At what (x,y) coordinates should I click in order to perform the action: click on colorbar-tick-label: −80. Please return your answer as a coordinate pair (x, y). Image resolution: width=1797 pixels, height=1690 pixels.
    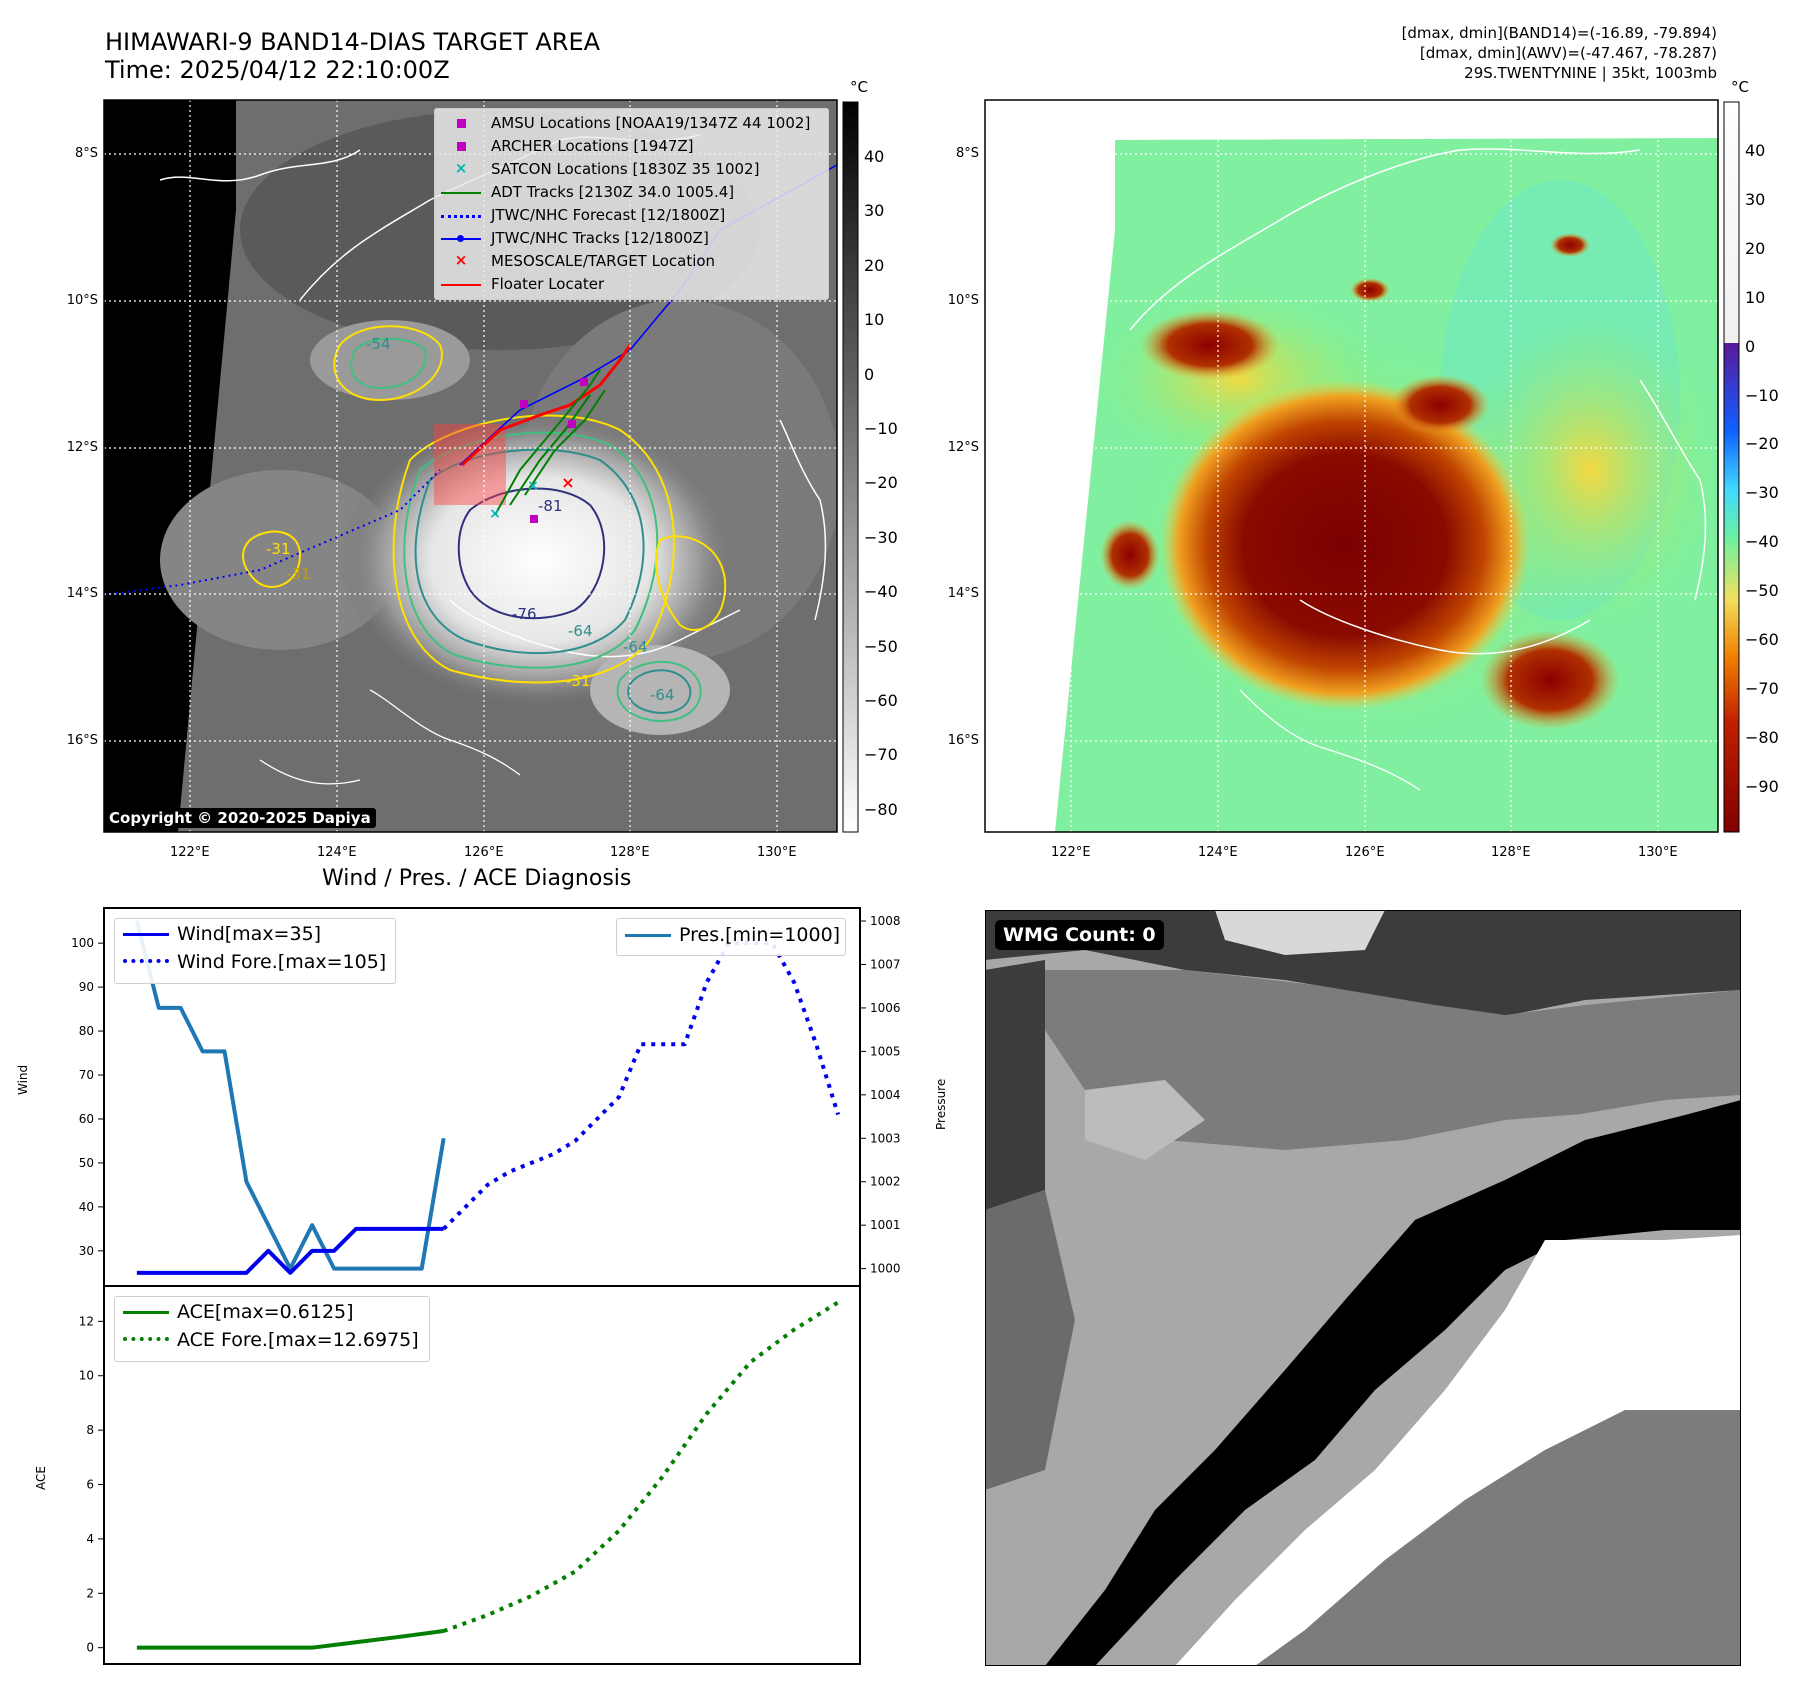
    Looking at the image, I should click on (1762, 737).